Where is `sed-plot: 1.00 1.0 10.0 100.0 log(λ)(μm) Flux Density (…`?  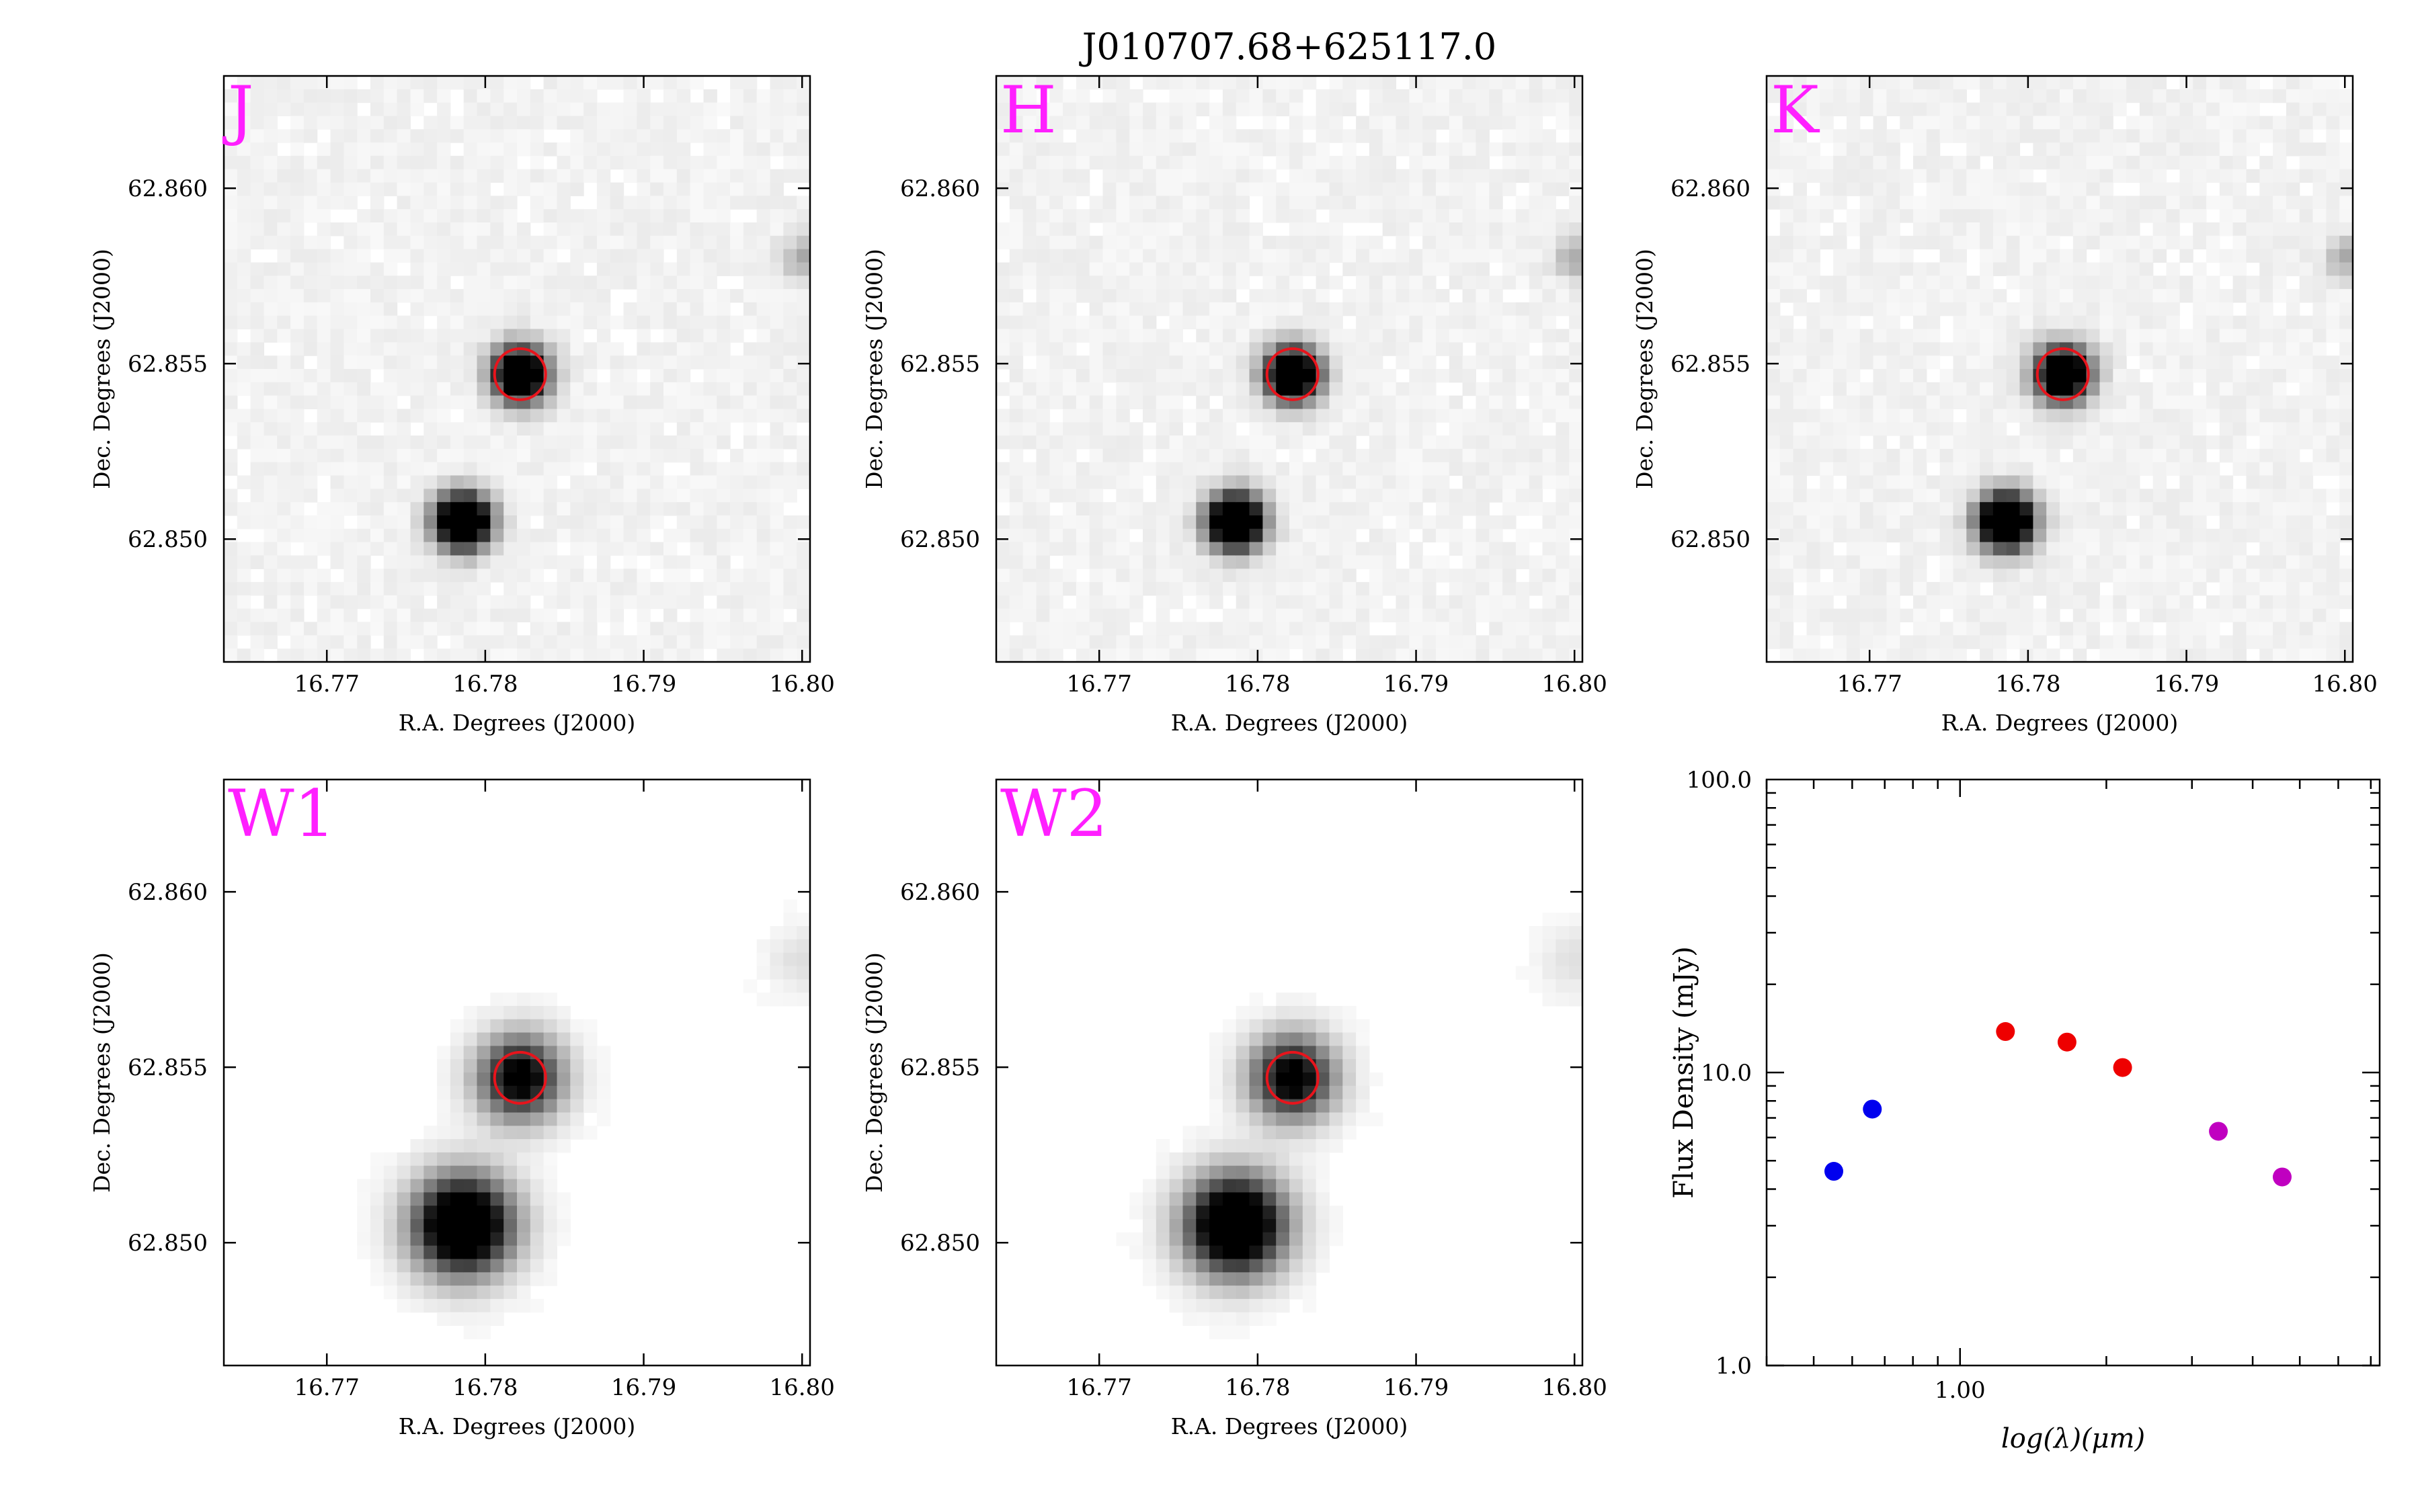 sed-plot: 1.00 1.0 10.0 100.0 log(λ)(μm) Flux Density (… is located at coordinates (2024, 1110).